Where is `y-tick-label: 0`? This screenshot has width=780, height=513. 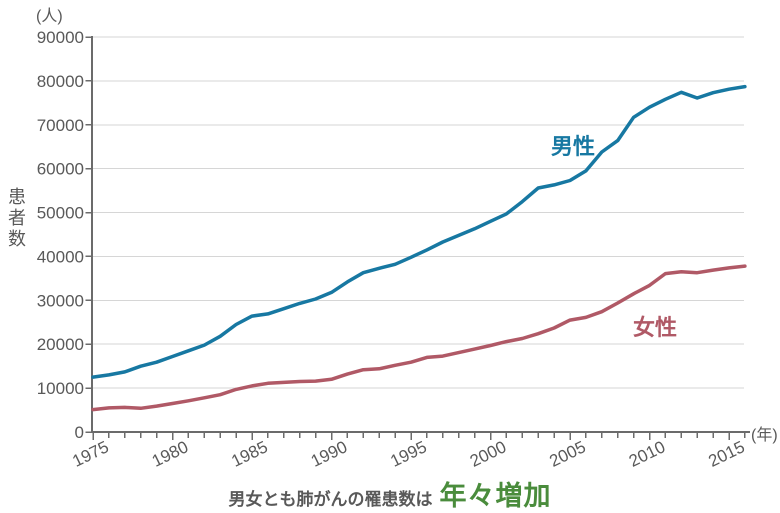
y-tick-label: 0 is located at coordinates (79, 432).